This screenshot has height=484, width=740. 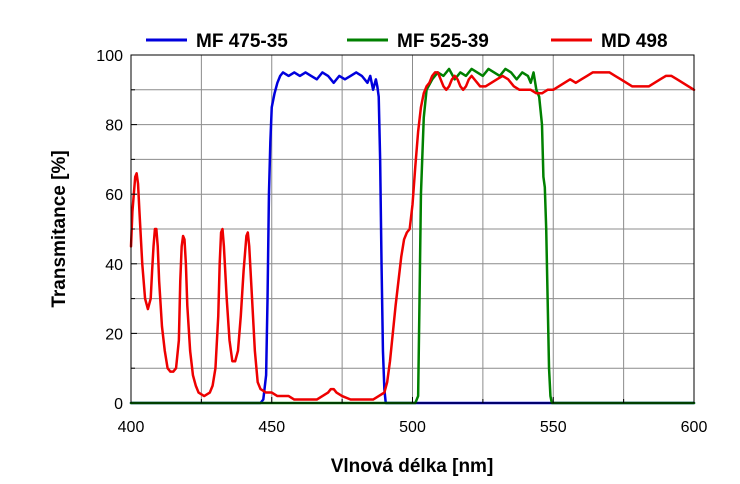 I want to click on x-tick-label: 400, so click(x=131, y=427).